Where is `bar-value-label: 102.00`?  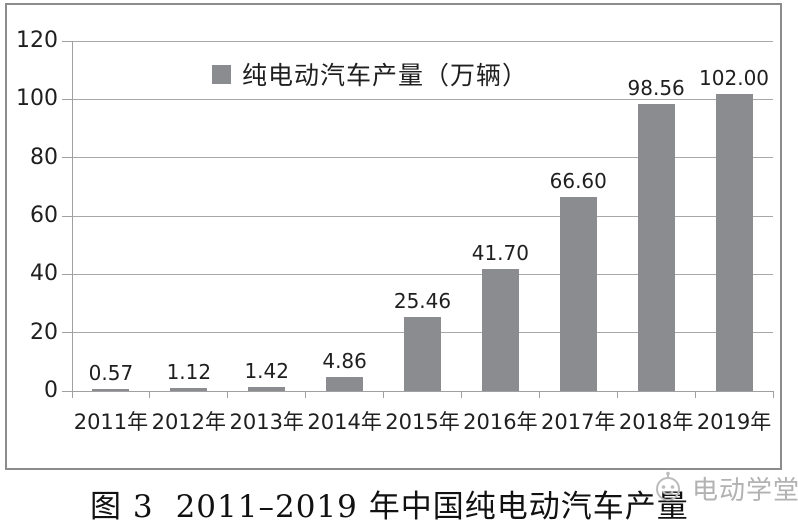
bar-value-label: 102.00 is located at coordinates (734, 77).